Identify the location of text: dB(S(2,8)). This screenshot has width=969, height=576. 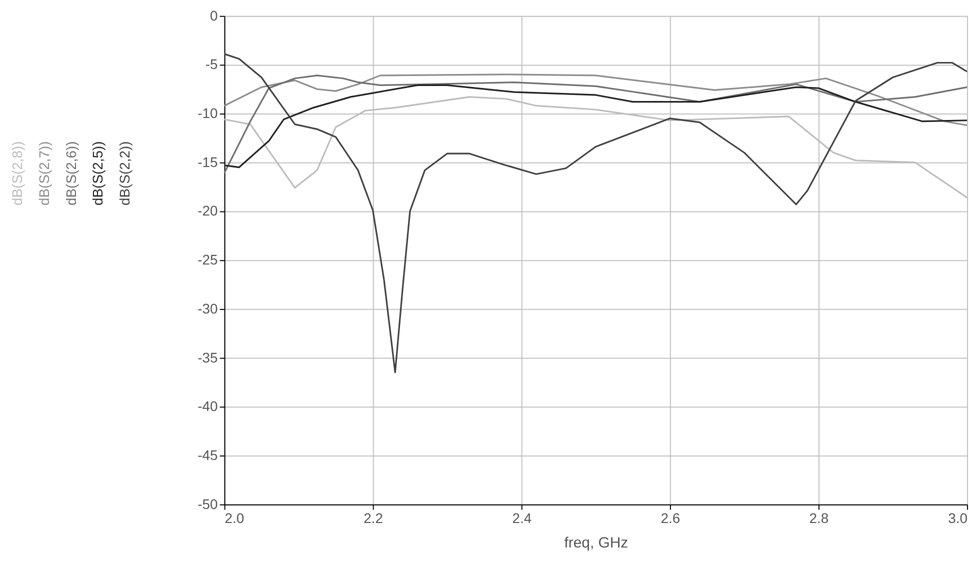
(16, 173).